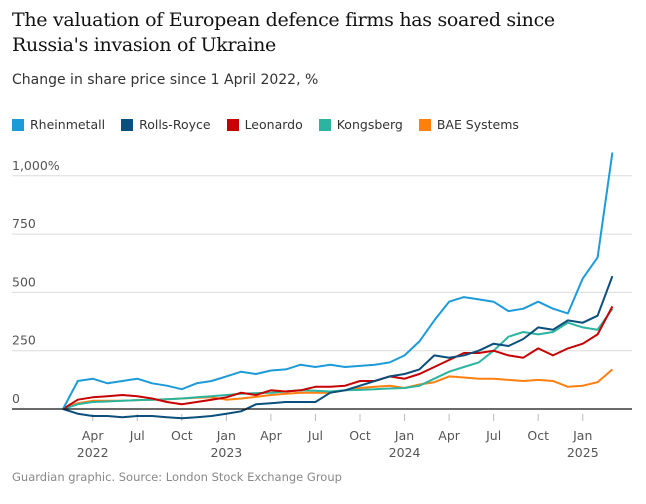 Image resolution: width=646 pixels, height=504 pixels. Describe the element at coordinates (93, 452) in the screenshot. I see `x-year-label: 2022` at that location.